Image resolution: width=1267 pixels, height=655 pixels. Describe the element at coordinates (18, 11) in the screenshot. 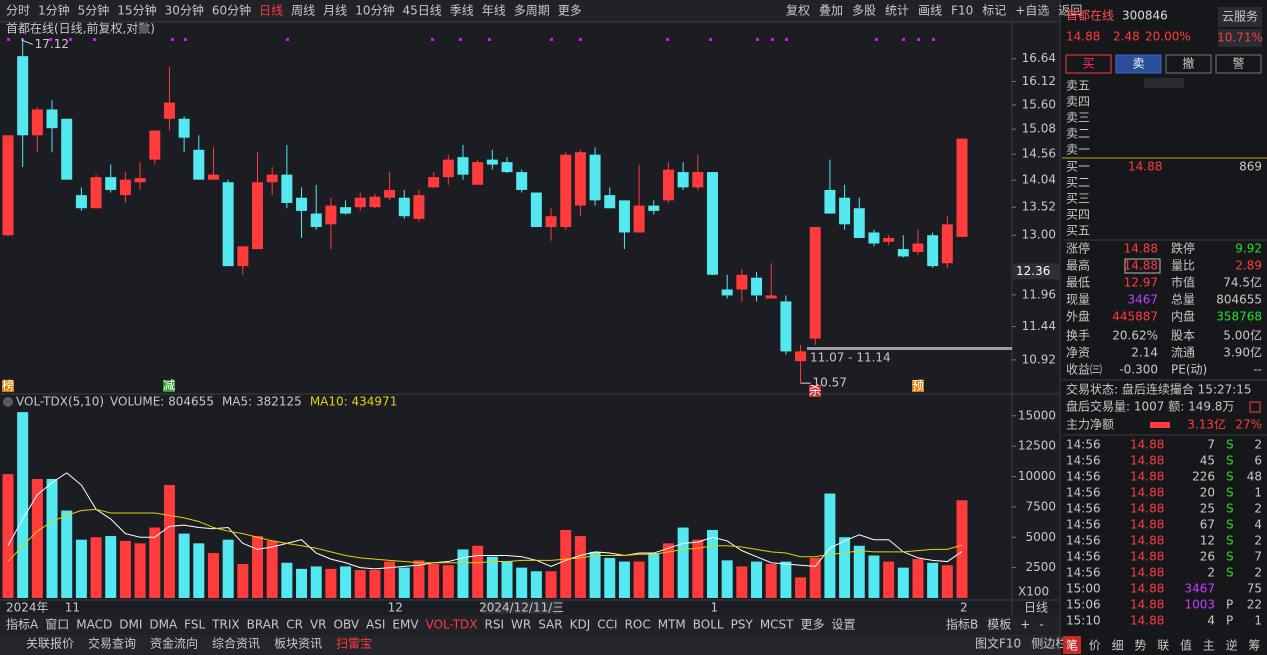

I see `period-button: 分时` at that location.